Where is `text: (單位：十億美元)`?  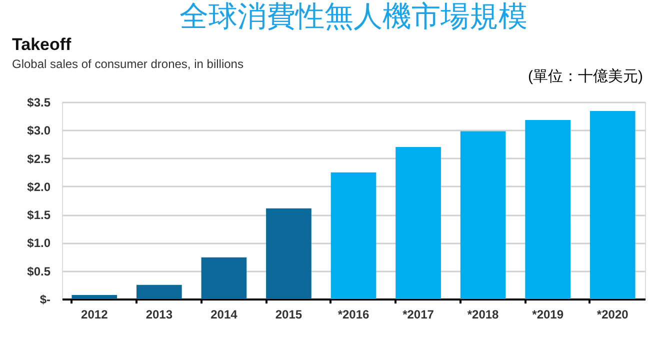 text: (單位：十億美元) is located at coordinates (585, 76).